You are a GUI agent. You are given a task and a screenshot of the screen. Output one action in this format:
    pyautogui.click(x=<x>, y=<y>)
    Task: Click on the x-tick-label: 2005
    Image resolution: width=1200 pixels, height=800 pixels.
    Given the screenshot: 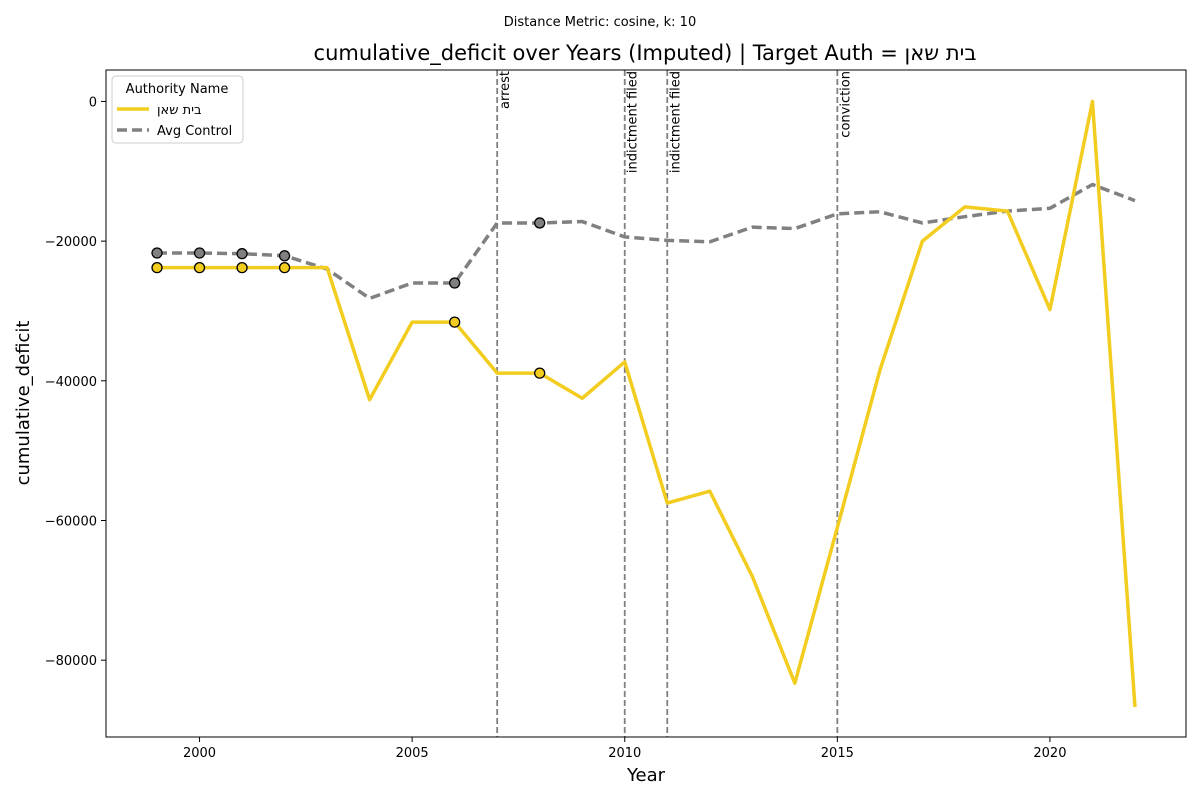 What is the action you would take?
    pyautogui.click(x=412, y=753)
    